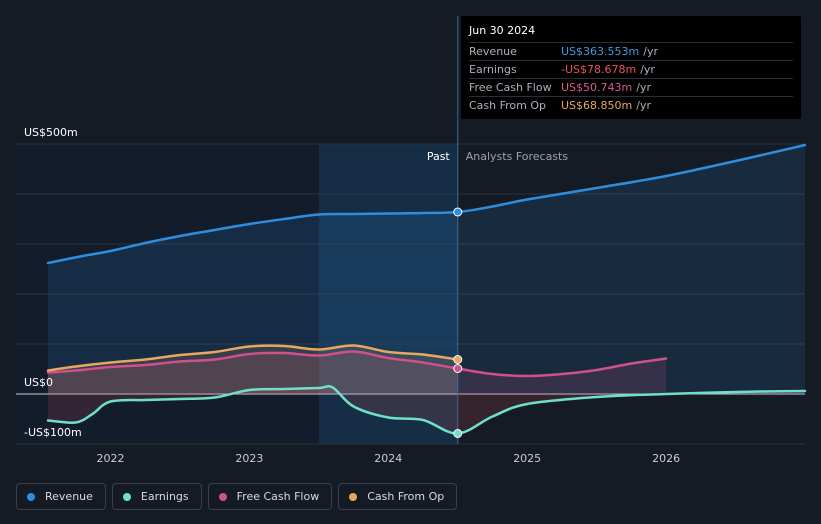 This screenshot has width=821, height=524. Describe the element at coordinates (69, 496) in the screenshot. I see `legend-label: Revenue` at that location.